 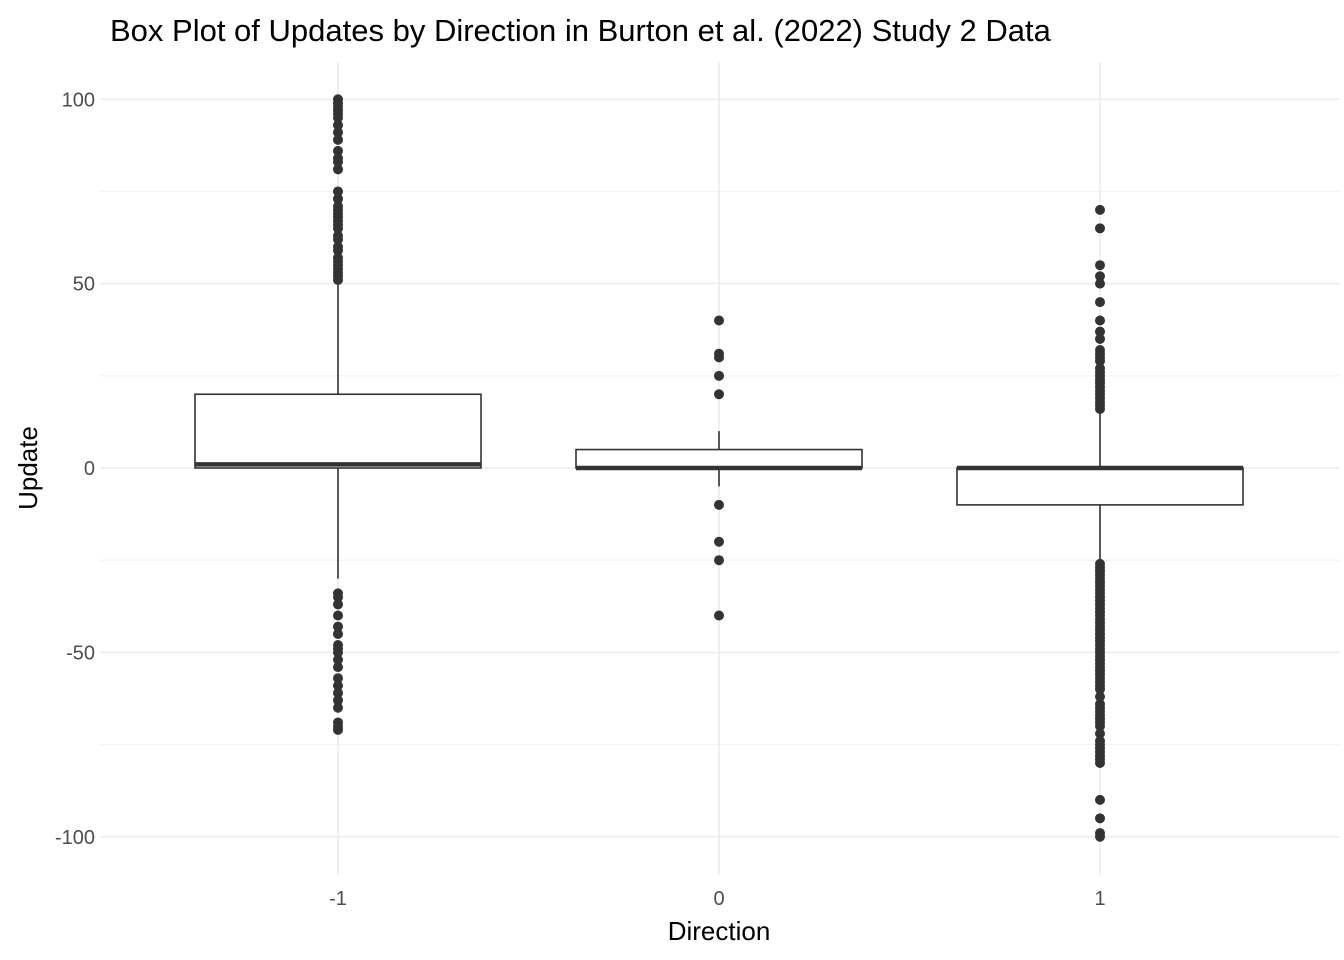 What do you see at coordinates (1099, 899) in the screenshot?
I see `x-tick-label: 1` at bounding box center [1099, 899].